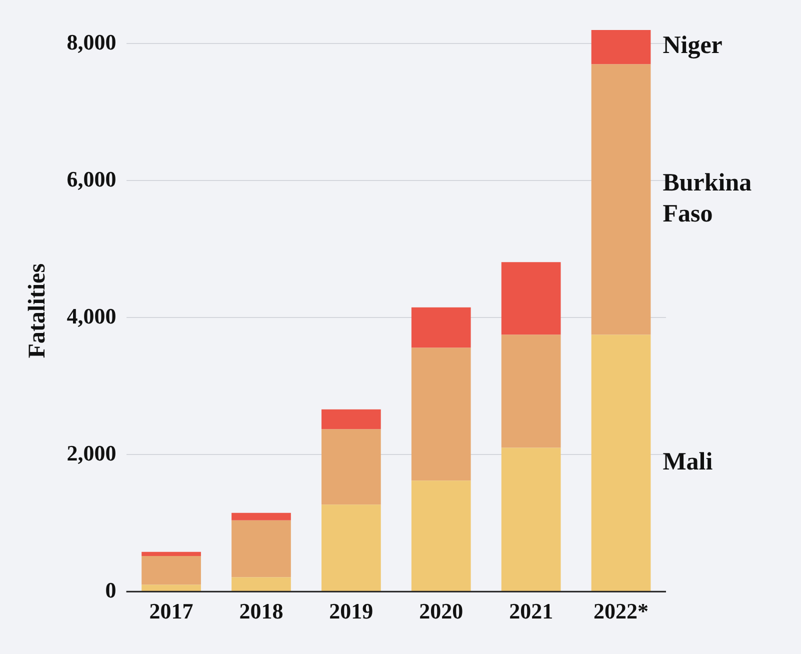 Image resolution: width=801 pixels, height=654 pixels. What do you see at coordinates (91, 315) in the screenshot?
I see `y-tick-label: 4,000` at bounding box center [91, 315].